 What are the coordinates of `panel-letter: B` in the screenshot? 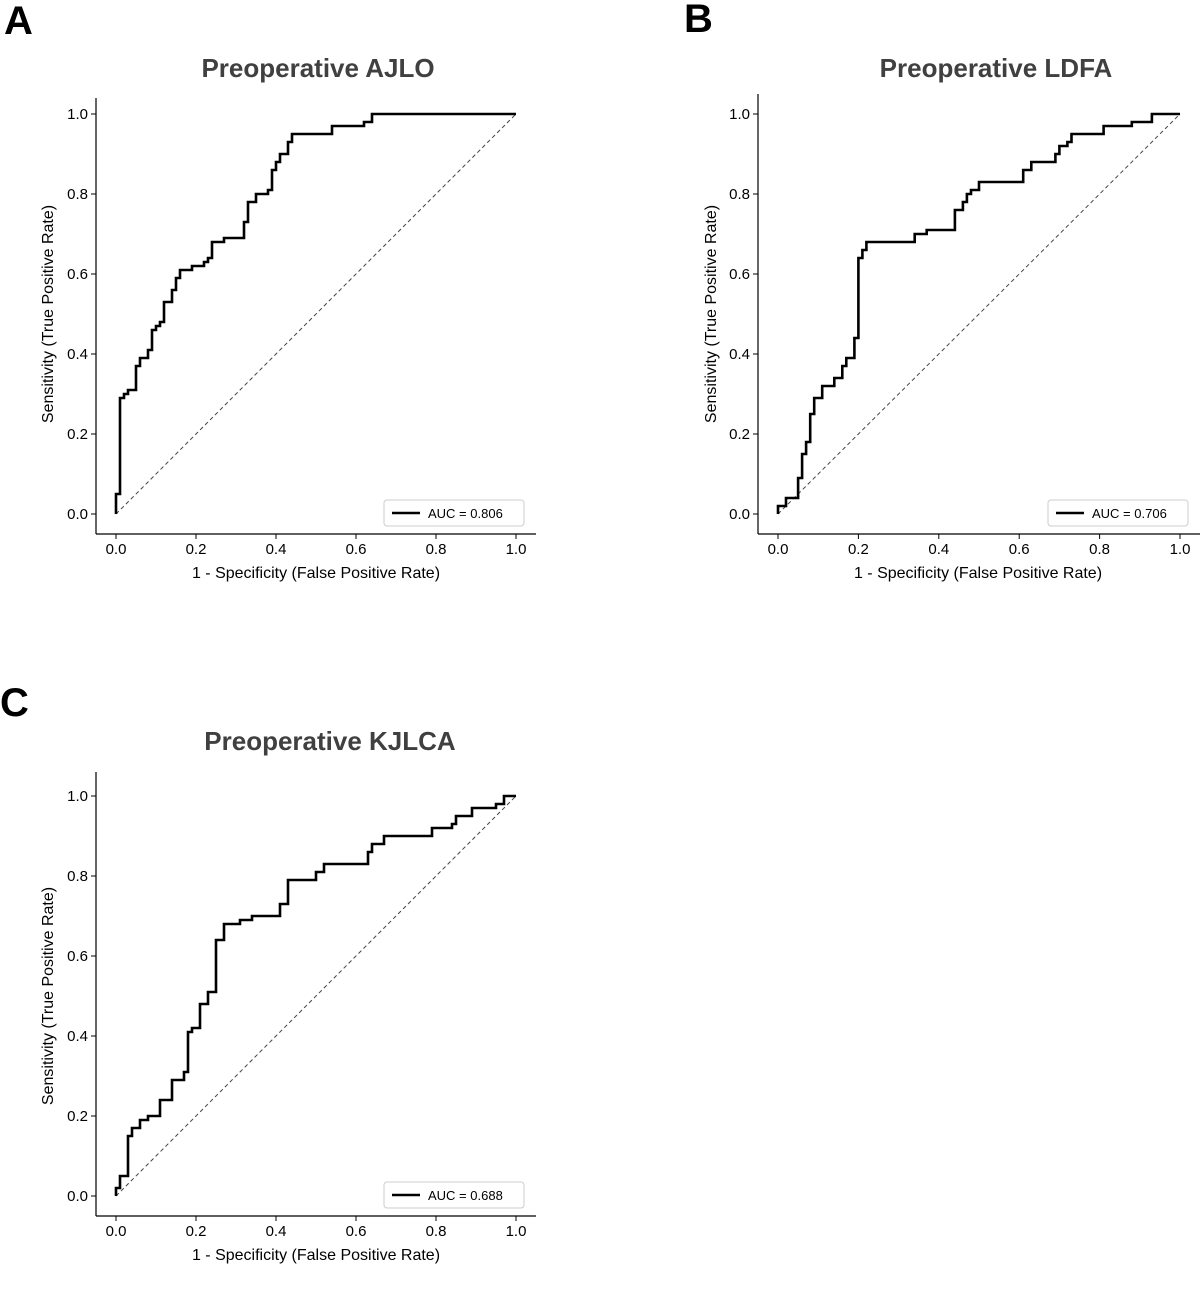 It's located at (698, 20).